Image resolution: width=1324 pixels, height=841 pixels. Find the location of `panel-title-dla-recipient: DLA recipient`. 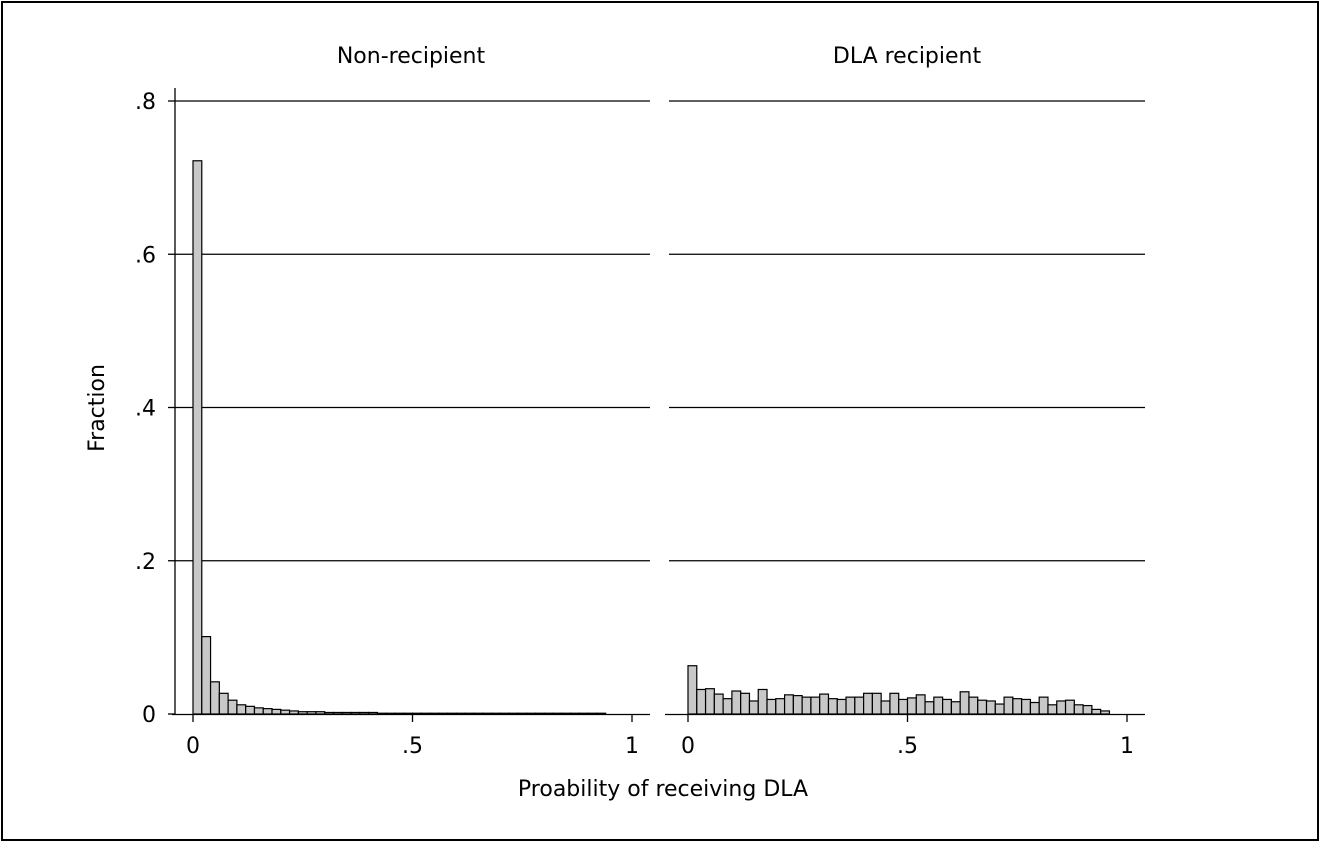

panel-title-dla-recipient: DLA recipient is located at coordinates (907, 56).